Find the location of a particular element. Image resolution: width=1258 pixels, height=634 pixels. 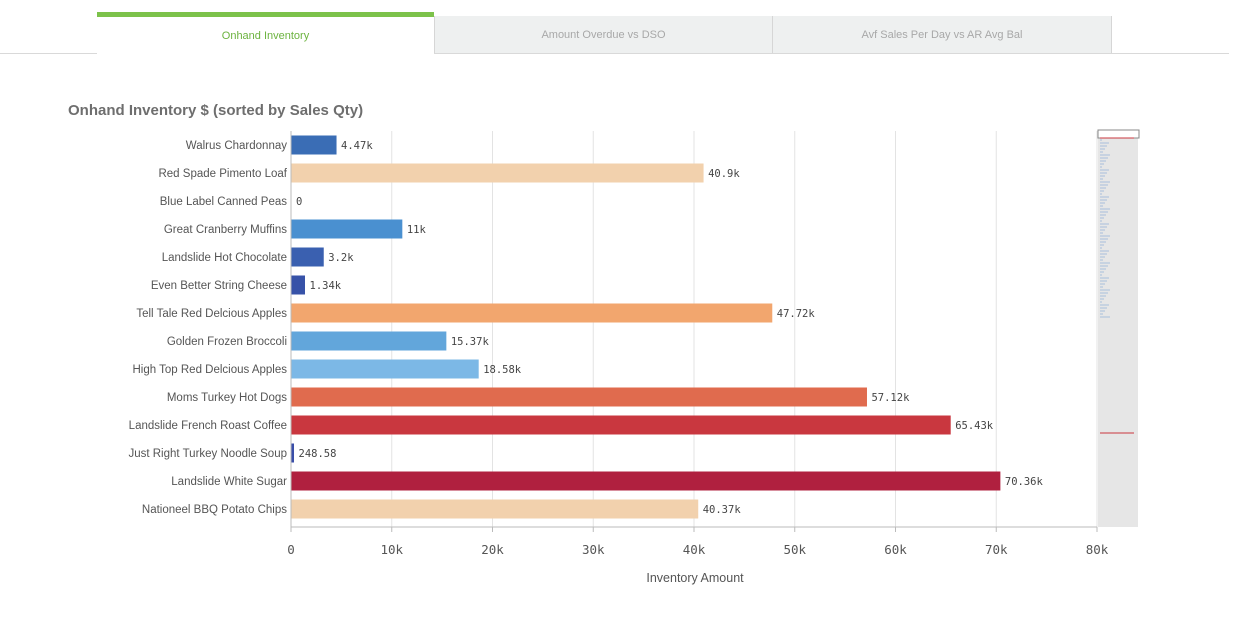

x-tick-label: 30k is located at coordinates (593, 549).